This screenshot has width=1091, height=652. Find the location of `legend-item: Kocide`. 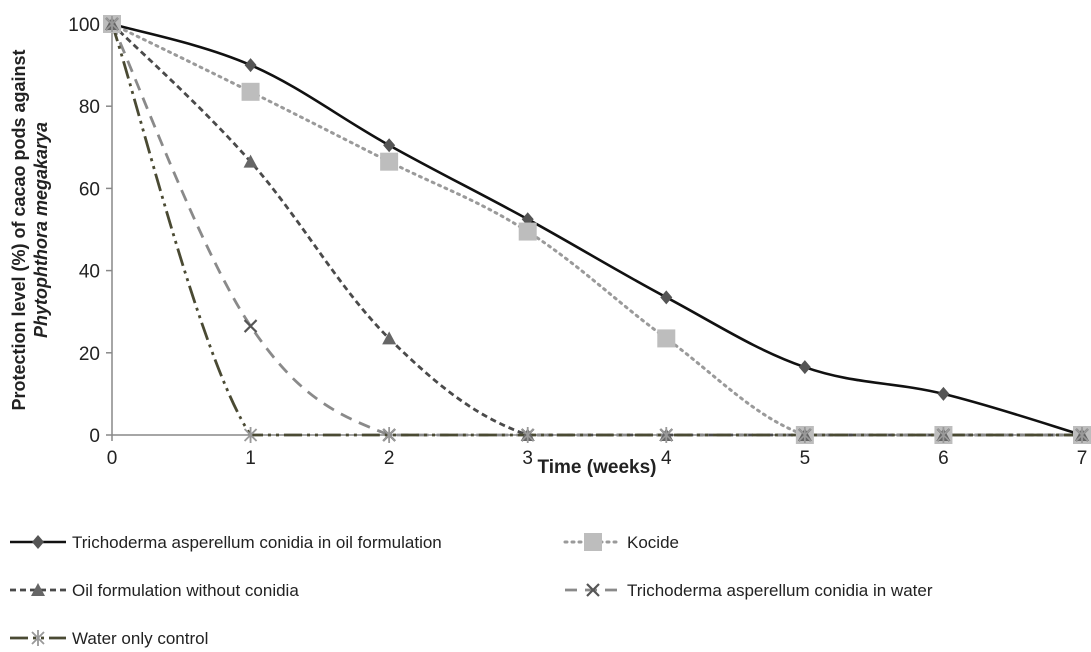

legend-item: Kocide is located at coordinates (621, 542).